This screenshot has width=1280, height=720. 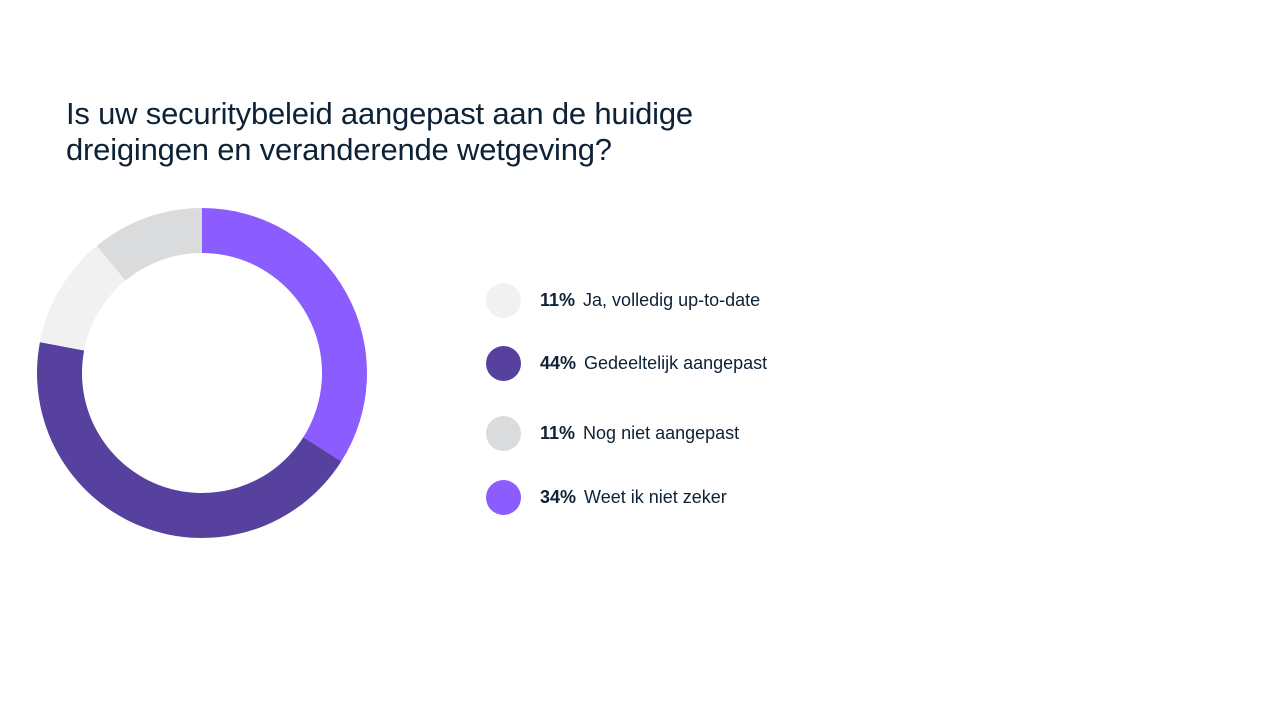 What do you see at coordinates (82, 298) in the screenshot?
I see `donut-slice-ja-volledig-up-to-date` at bounding box center [82, 298].